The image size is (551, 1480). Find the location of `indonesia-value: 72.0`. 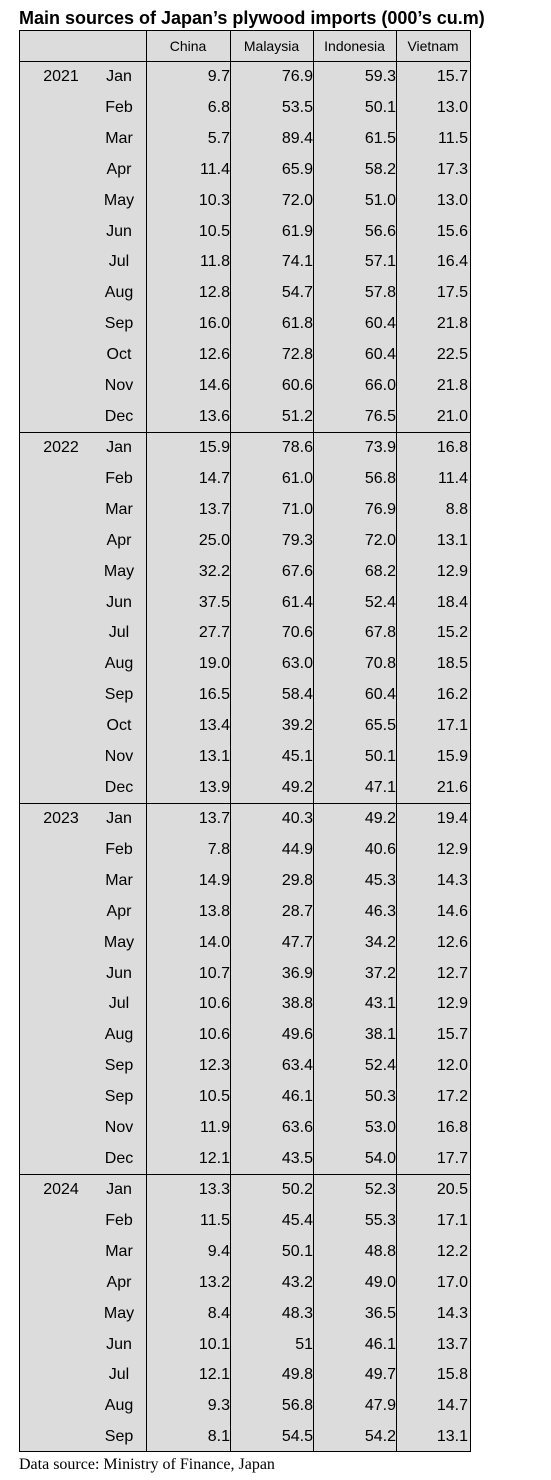

indonesia-value: 72.0 is located at coordinates (380, 540).